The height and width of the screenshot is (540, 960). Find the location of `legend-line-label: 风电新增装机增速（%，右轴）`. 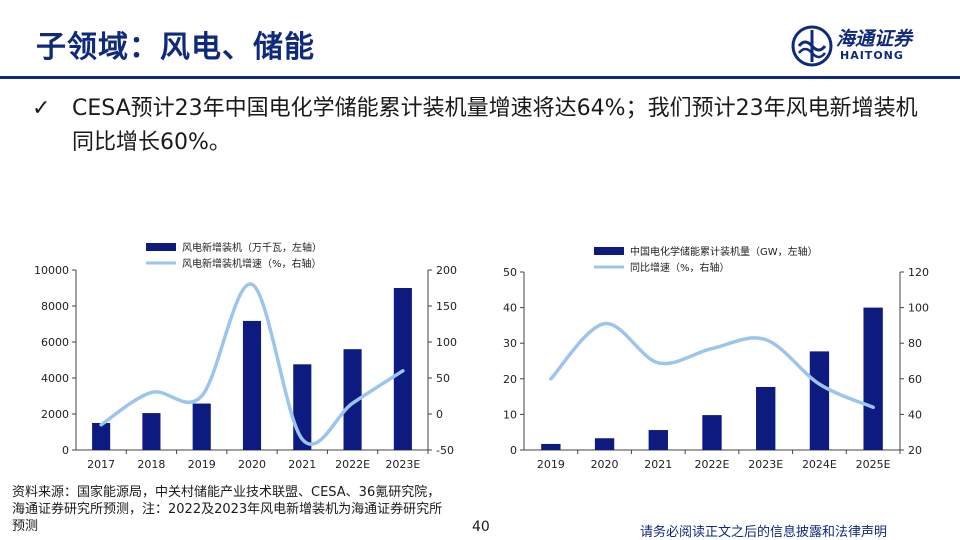

legend-line-label: 风电新增装机增速（%，右轴） is located at coordinates (252, 263).